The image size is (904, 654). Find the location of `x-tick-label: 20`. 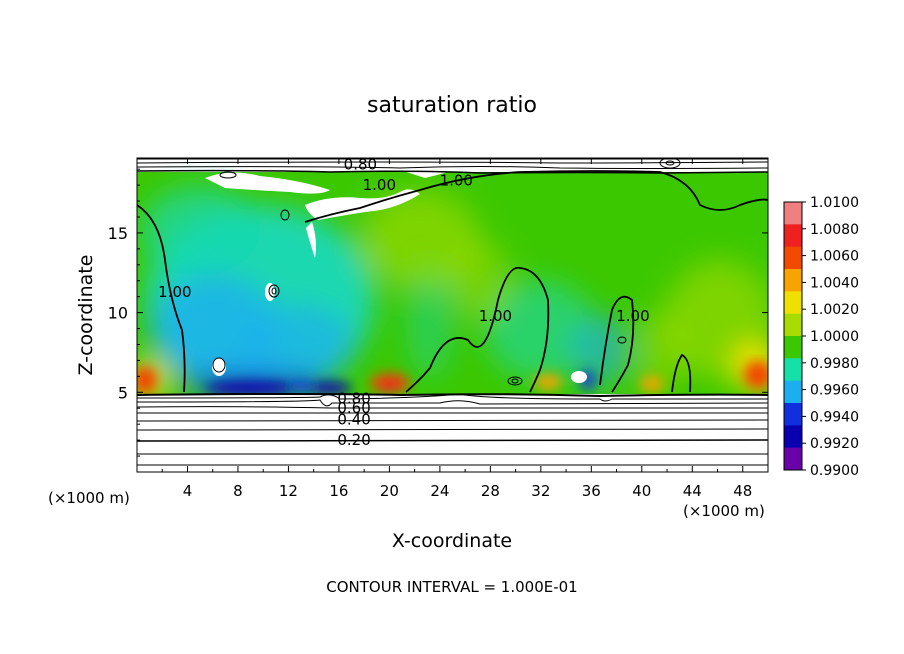

x-tick-label: 20 is located at coordinates (389, 491).